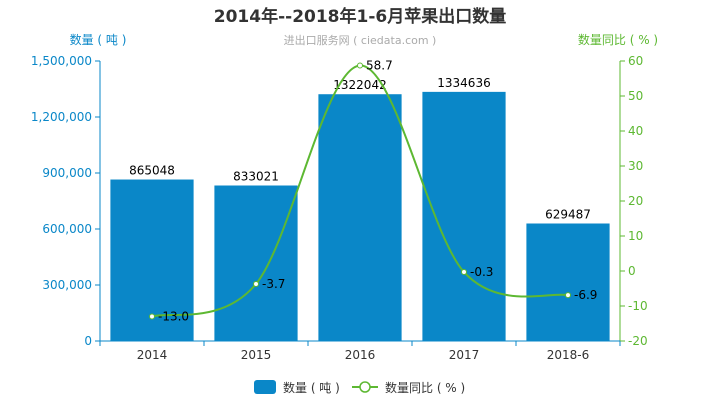  I want to click on y-right-tick-label: -10, so click(638, 306).